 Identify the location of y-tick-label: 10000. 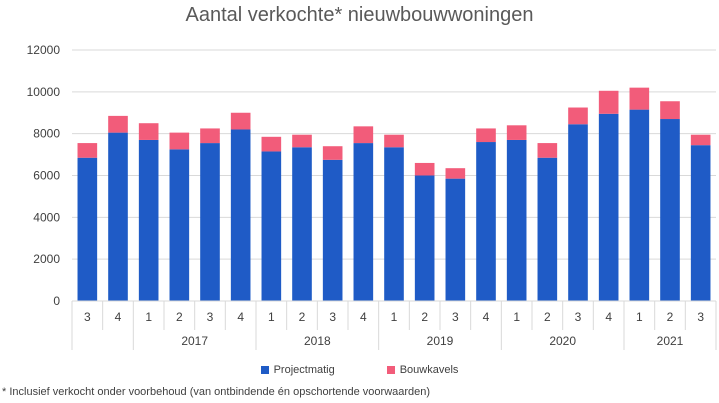
(44, 92).